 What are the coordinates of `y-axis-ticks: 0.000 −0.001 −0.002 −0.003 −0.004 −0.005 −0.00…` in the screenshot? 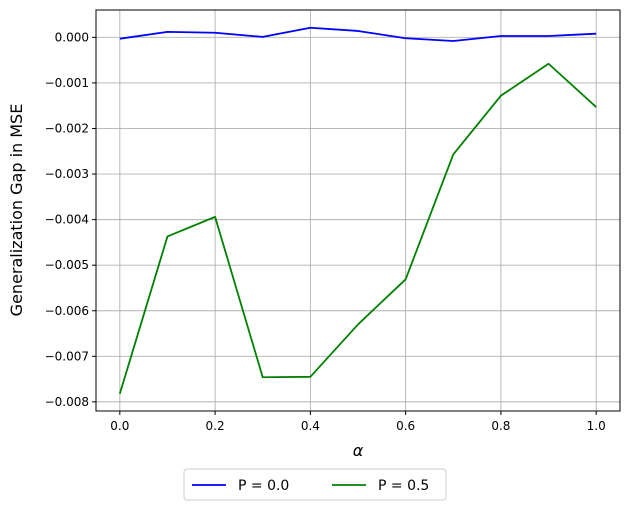 It's located at (70, 219).